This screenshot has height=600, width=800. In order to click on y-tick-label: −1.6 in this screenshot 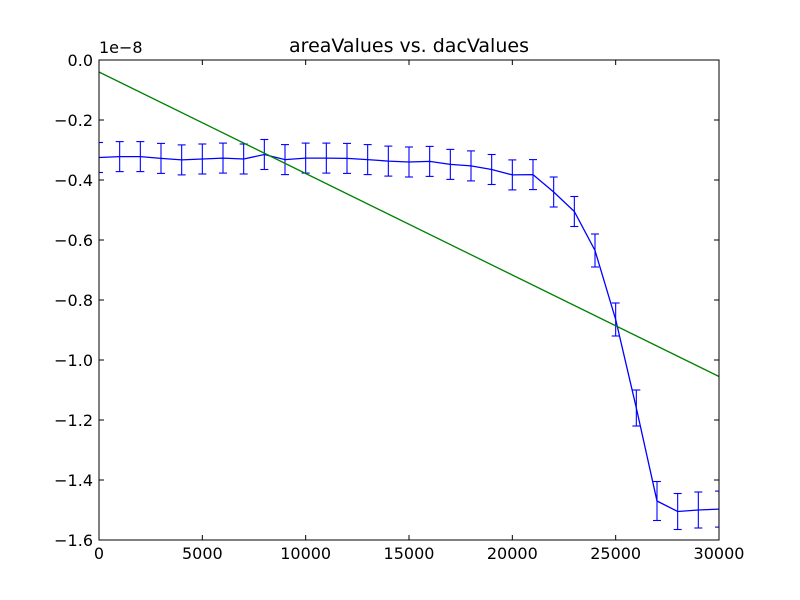, I will do `click(73, 540)`.